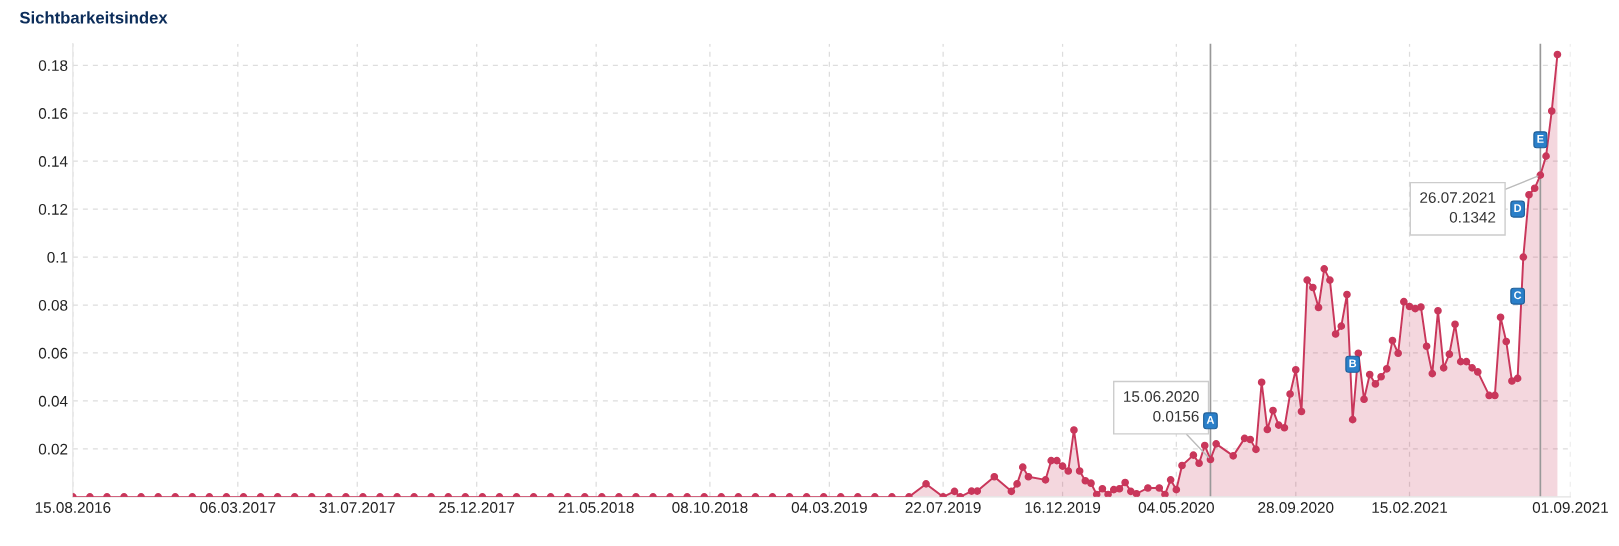 The height and width of the screenshot is (546, 1619). Describe the element at coordinates (93, 17) in the screenshot. I see `chart-title: Sichtbarkeitsindex` at that location.